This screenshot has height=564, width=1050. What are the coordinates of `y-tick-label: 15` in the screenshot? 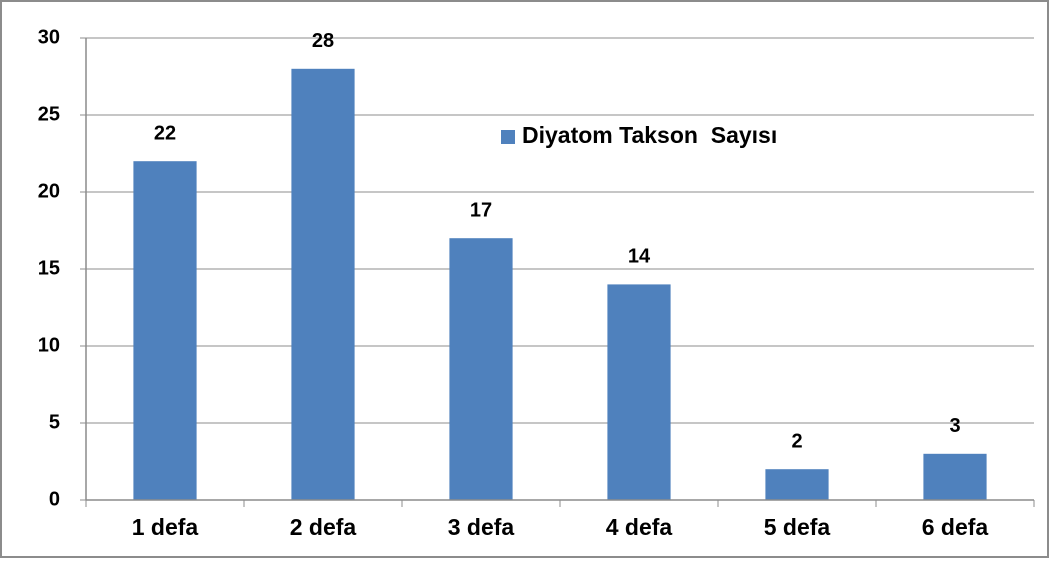 It's located at (49, 268).